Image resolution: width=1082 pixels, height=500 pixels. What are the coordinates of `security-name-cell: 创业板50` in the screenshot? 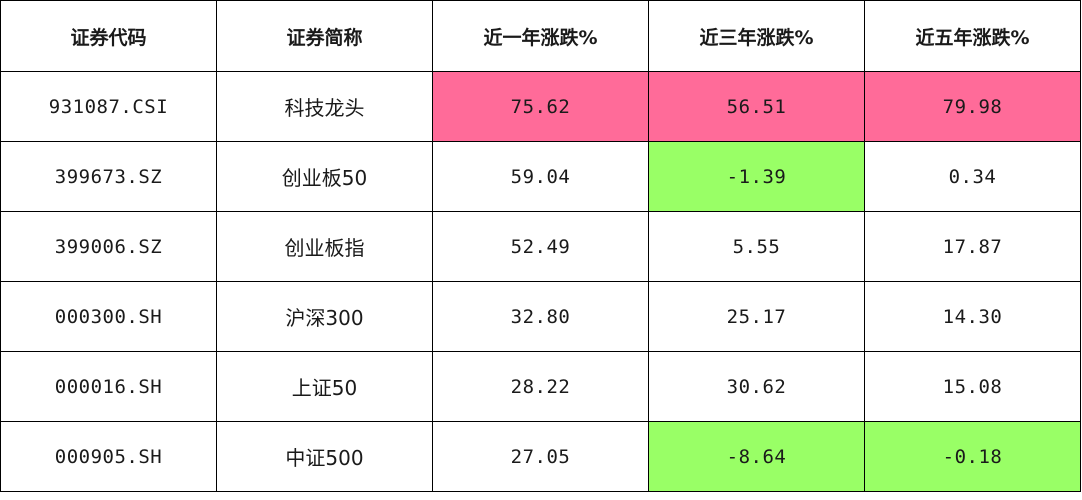 It's located at (324, 176).